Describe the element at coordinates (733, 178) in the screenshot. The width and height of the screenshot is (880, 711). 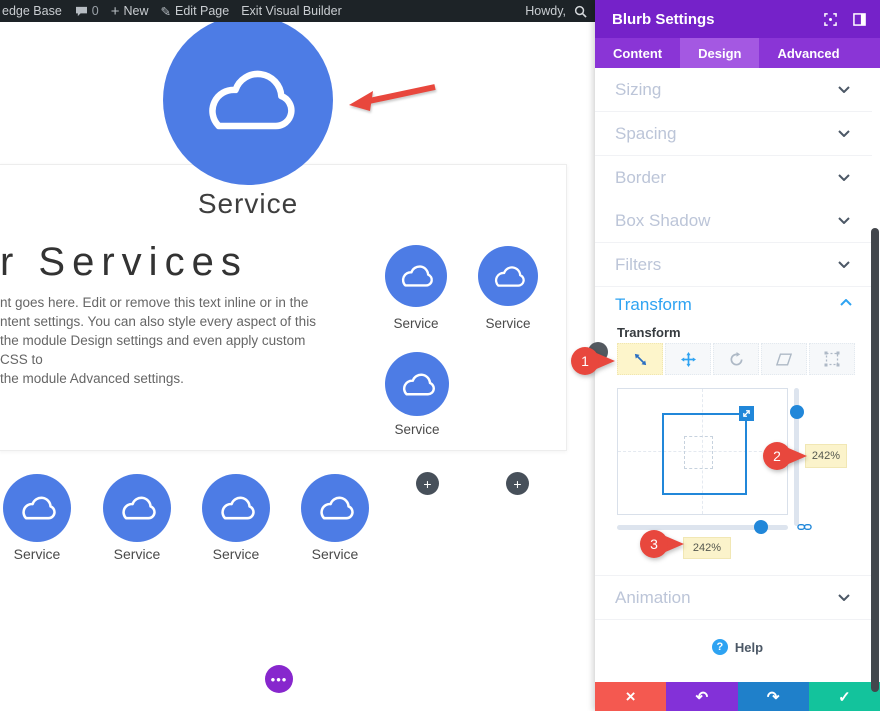
I see `section-border: Border` at that location.